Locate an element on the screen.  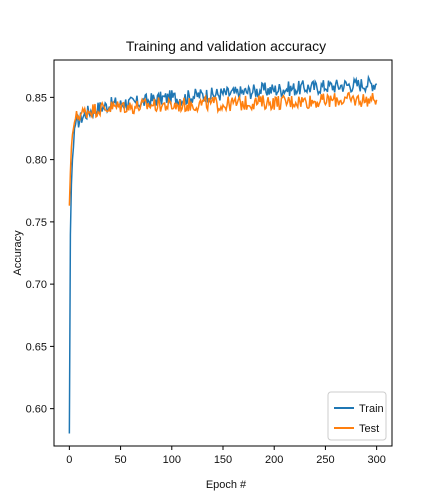
y-tick-label: 0.70 is located at coordinates (36, 285).